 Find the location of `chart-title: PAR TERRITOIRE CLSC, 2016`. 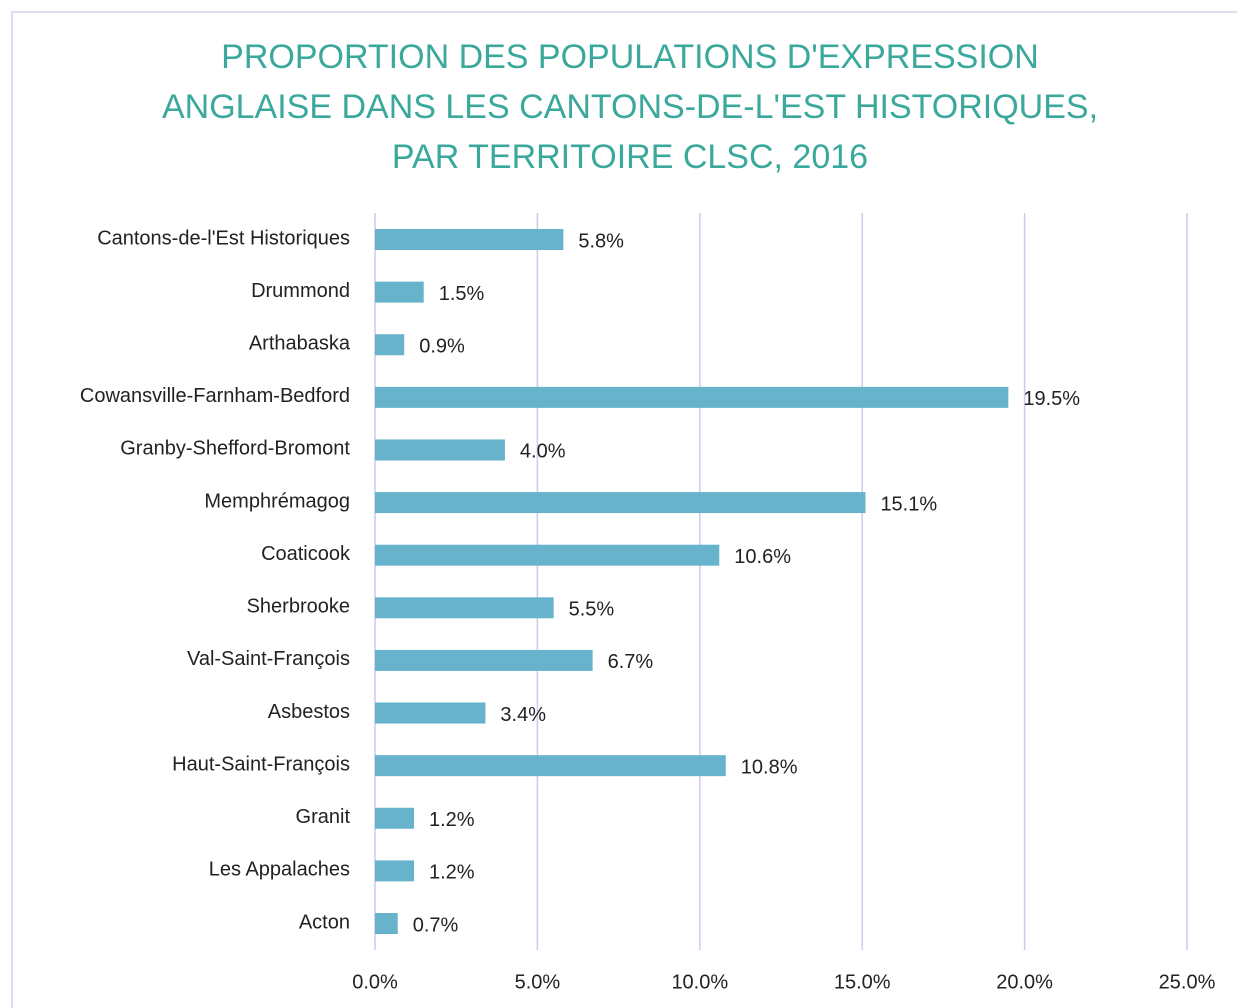

chart-title: PAR TERRITOIRE CLSC, 2016 is located at coordinates (630, 157).